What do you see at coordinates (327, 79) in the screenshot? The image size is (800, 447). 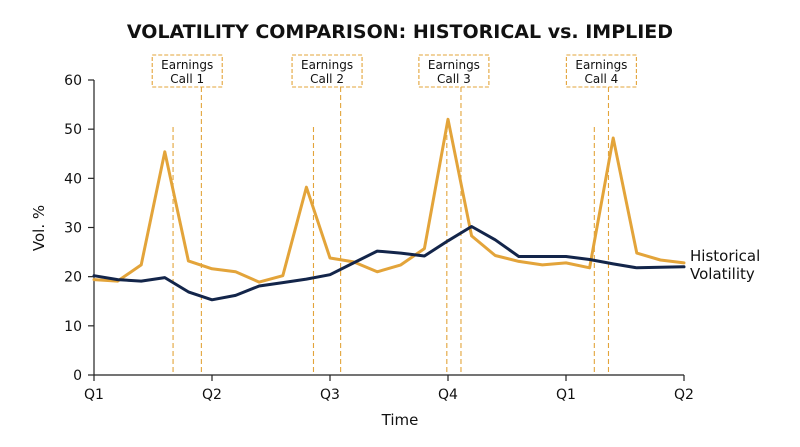 I see `earnings-call-label: Call 2` at bounding box center [327, 79].